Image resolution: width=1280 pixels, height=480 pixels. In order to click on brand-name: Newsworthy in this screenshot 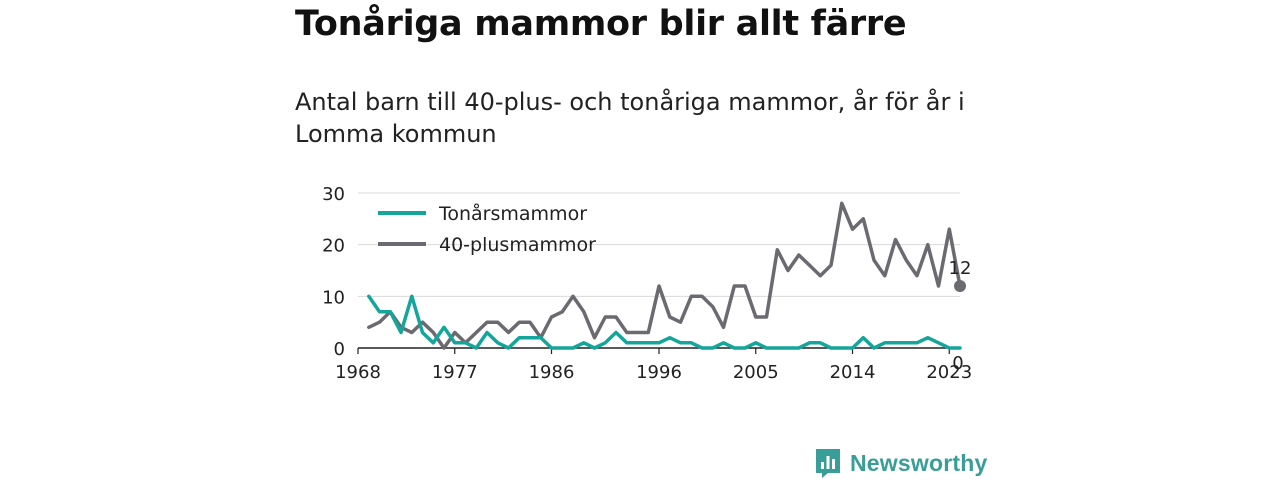, I will do `click(919, 462)`.